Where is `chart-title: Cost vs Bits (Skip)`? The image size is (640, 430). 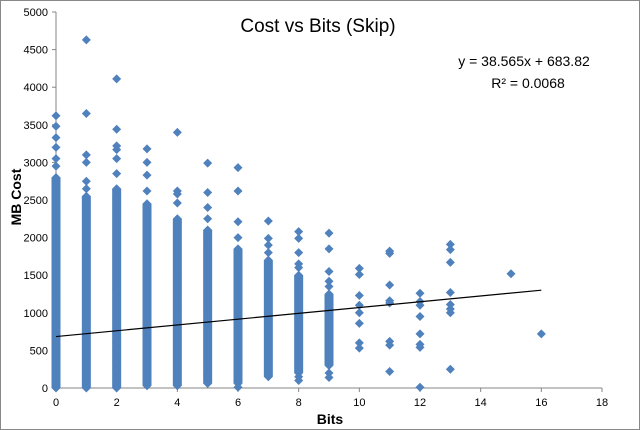 chart-title: Cost vs Bits (Skip) is located at coordinates (317, 26).